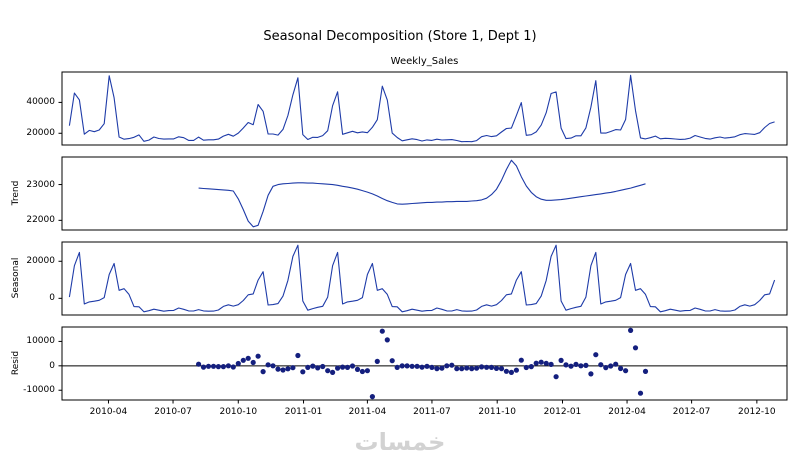 This screenshot has height=460, width=800. I want to click on seasonal-panel-border, so click(424, 278).